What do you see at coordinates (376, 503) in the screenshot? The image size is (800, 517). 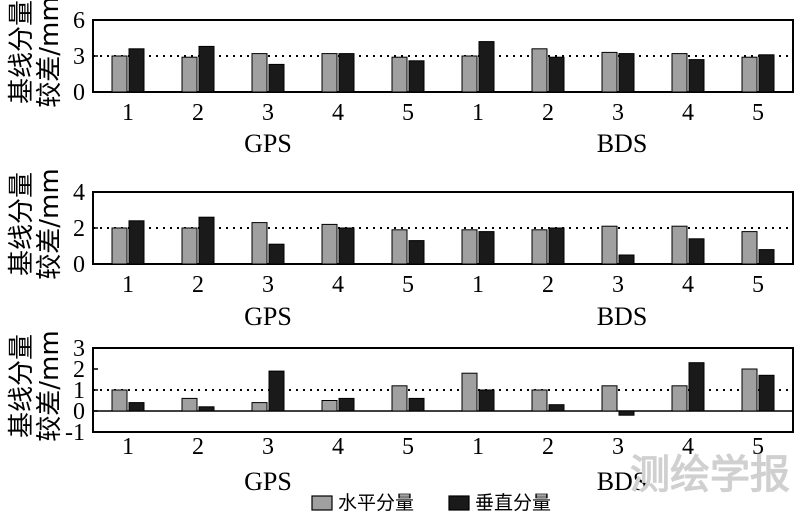 I see `legend-label-horizontal: 水平分量` at bounding box center [376, 503].